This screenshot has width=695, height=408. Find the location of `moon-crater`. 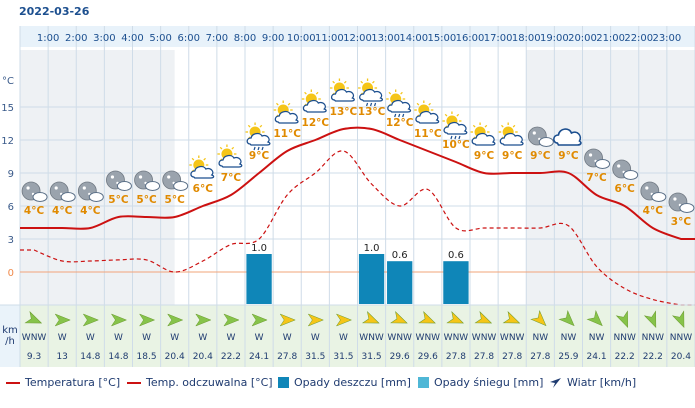

moon-crater is located at coordinates (112, 177).